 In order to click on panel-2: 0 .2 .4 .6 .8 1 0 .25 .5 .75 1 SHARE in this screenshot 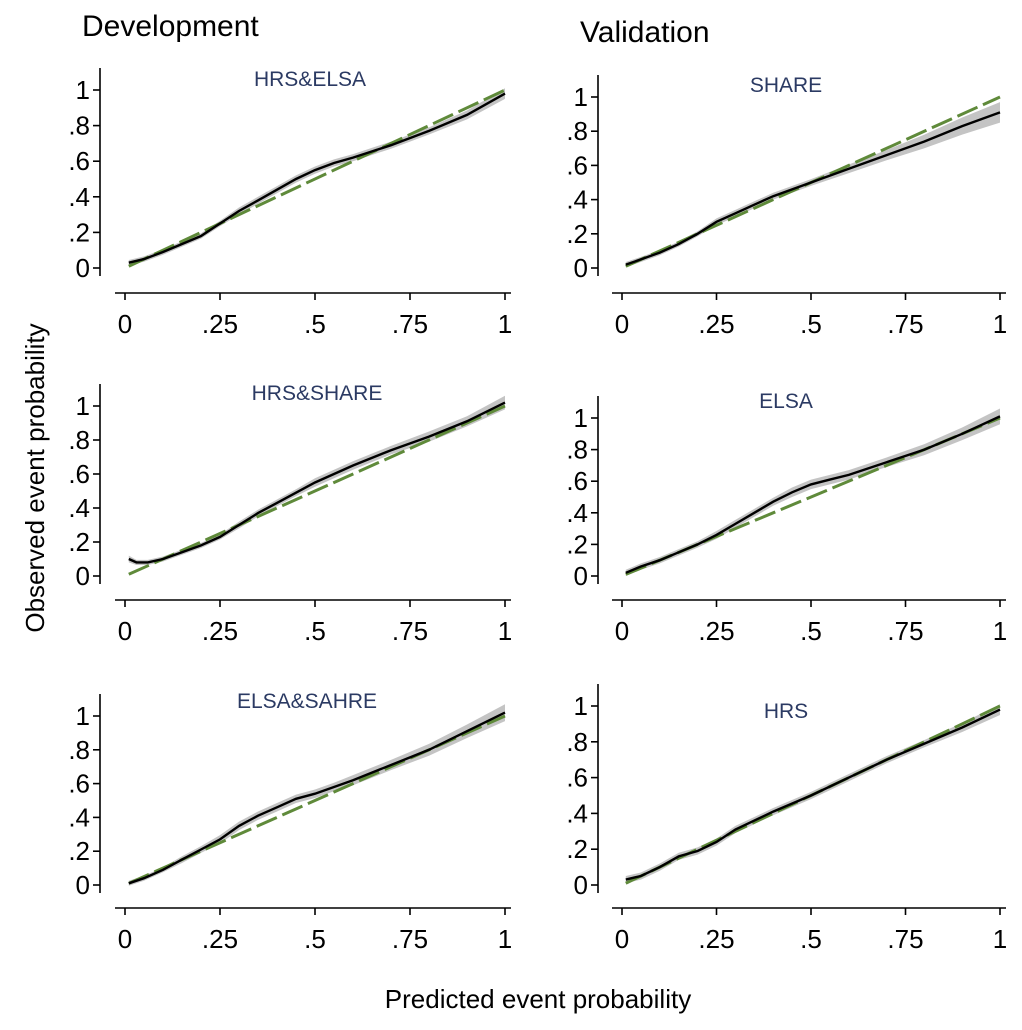, I will do `click(786, 206)`.